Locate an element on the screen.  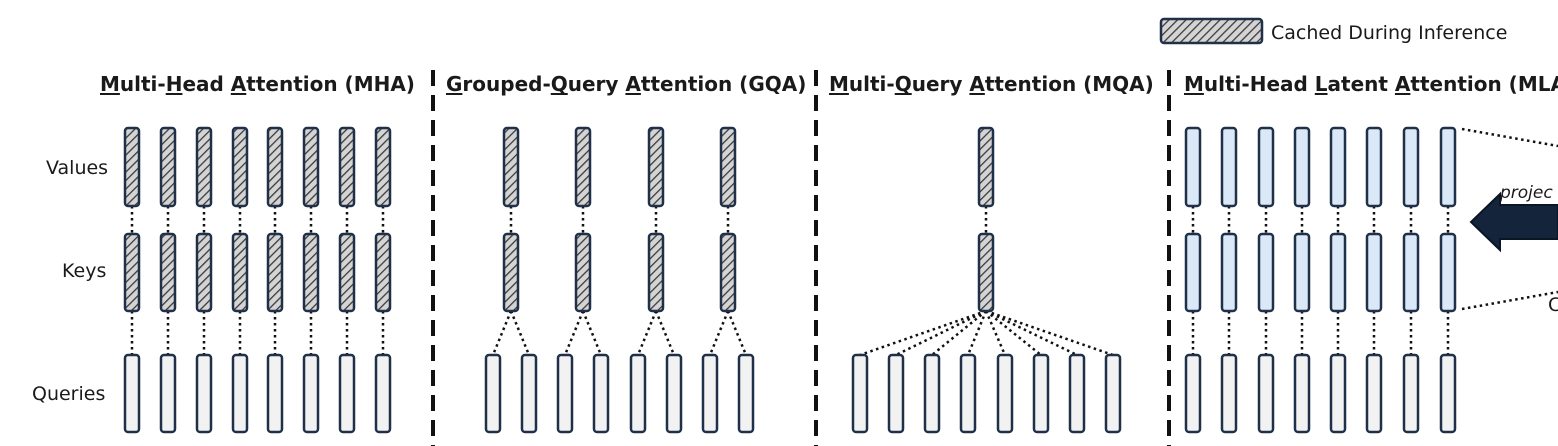
mqa-heads is located at coordinates (986, 280).